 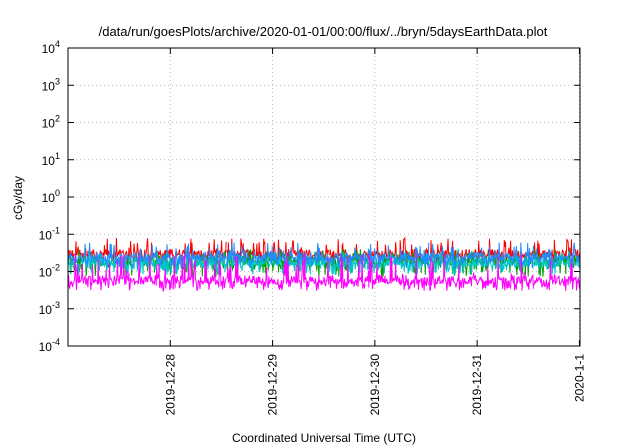 I want to click on y-tick-label: 10³, so click(x=51, y=84).